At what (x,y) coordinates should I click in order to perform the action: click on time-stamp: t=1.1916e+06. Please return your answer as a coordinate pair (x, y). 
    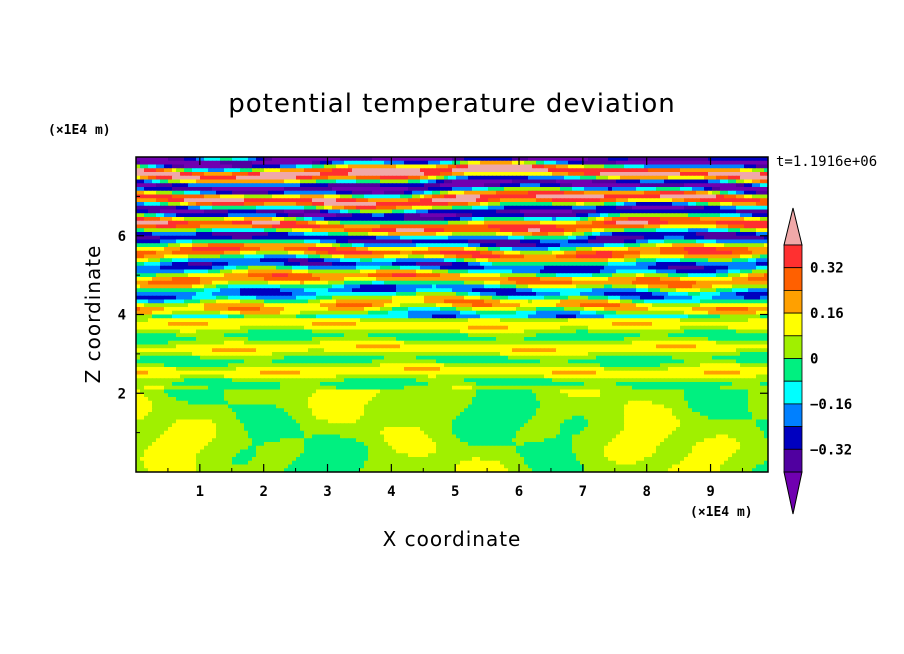
    Looking at the image, I should click on (826, 162).